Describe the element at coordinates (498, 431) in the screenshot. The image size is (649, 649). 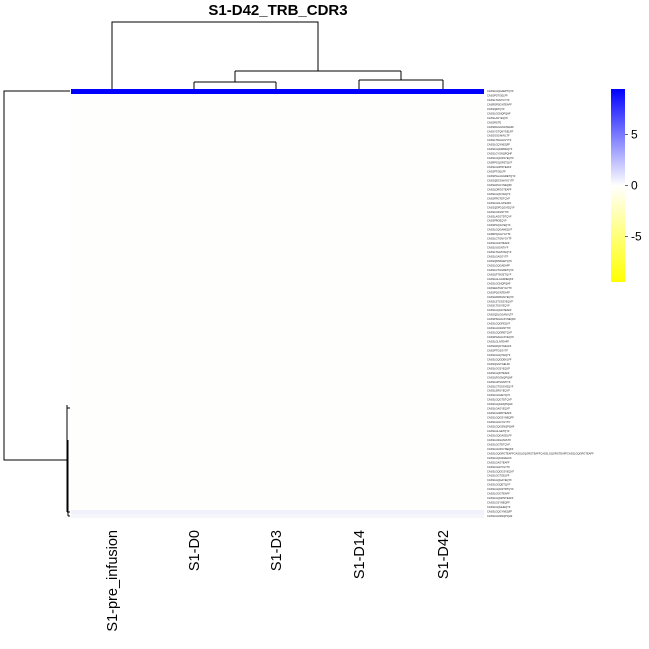
I see `row-label: CASSLGLGETQYF` at that location.